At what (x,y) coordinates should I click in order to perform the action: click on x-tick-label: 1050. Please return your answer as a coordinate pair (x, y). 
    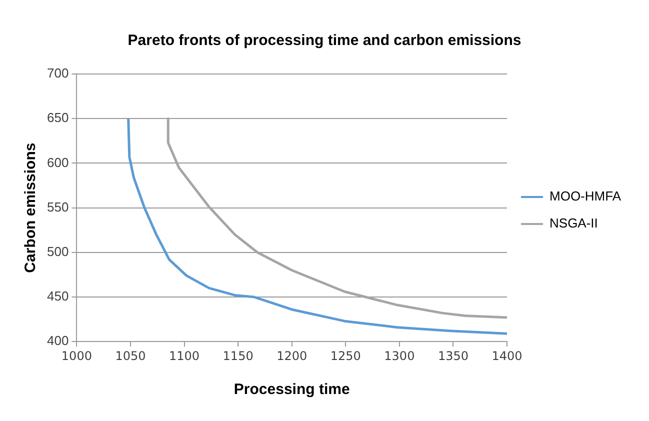
    Looking at the image, I should click on (130, 355).